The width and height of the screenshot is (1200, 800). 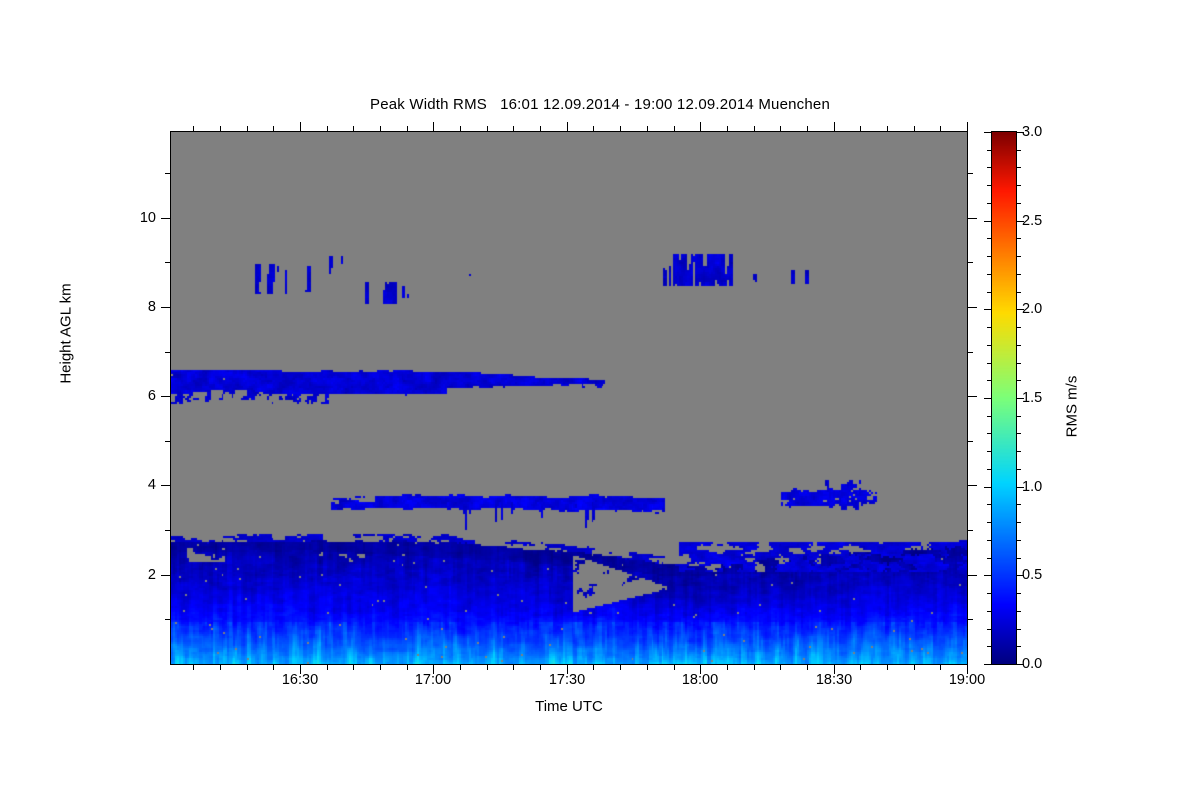 What do you see at coordinates (1032, 221) in the screenshot?
I see `colorbar-tick-label: 2.5` at bounding box center [1032, 221].